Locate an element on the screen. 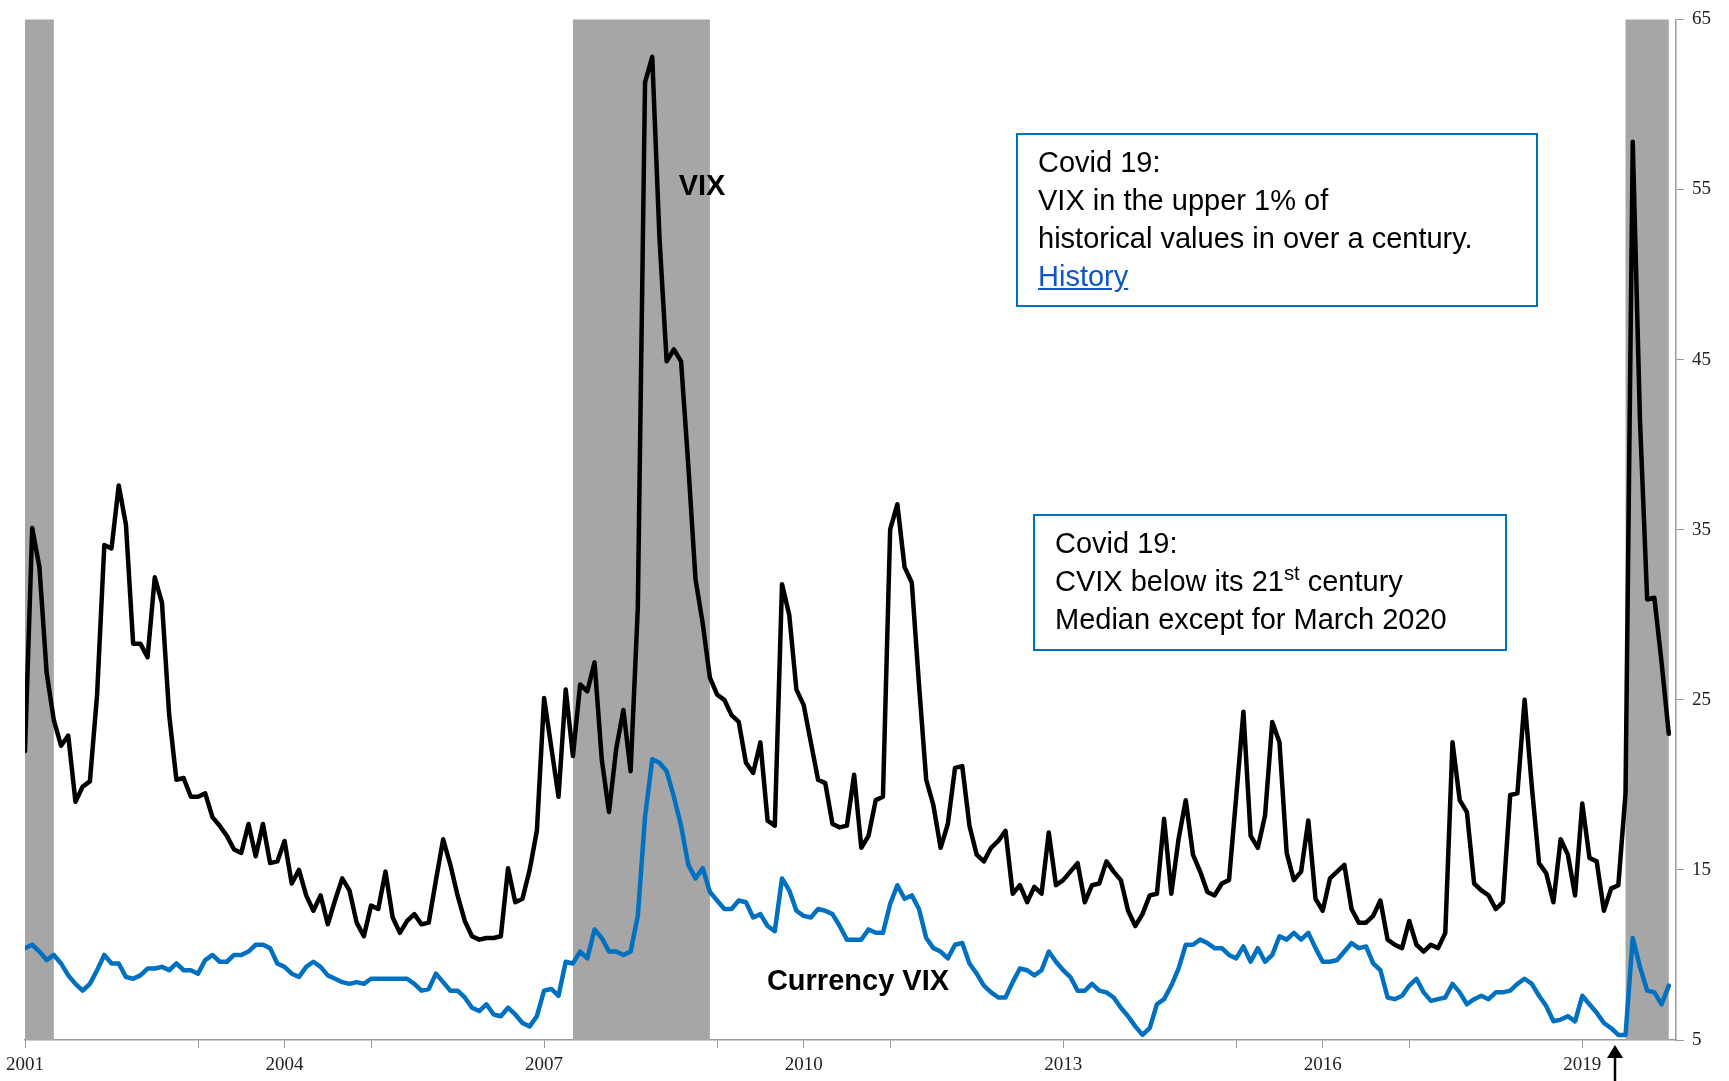  x-tick-label: 2010 is located at coordinates (803, 1064).